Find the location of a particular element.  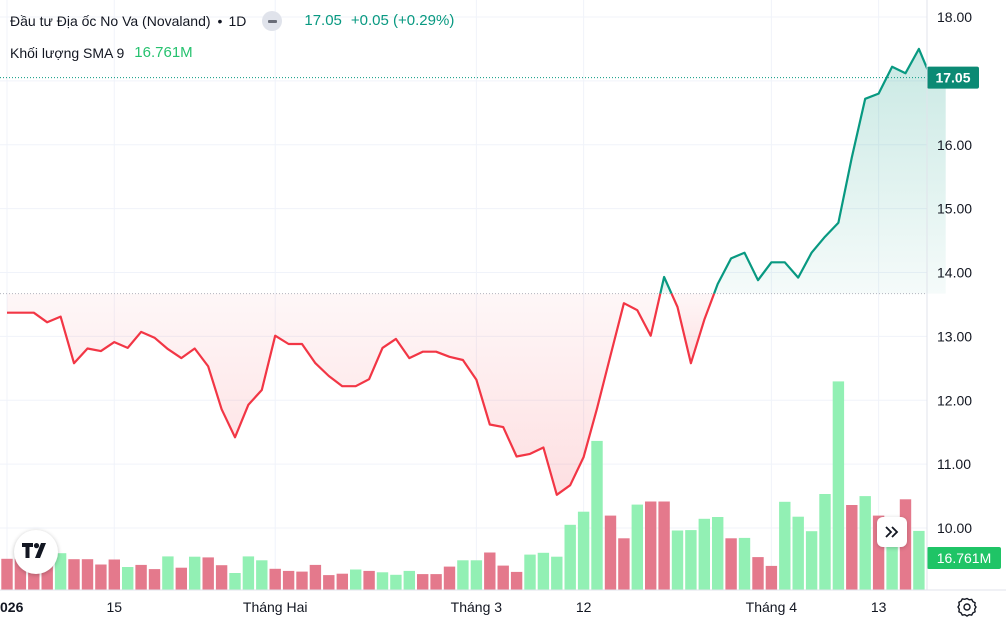

minus-icon is located at coordinates (272, 21).